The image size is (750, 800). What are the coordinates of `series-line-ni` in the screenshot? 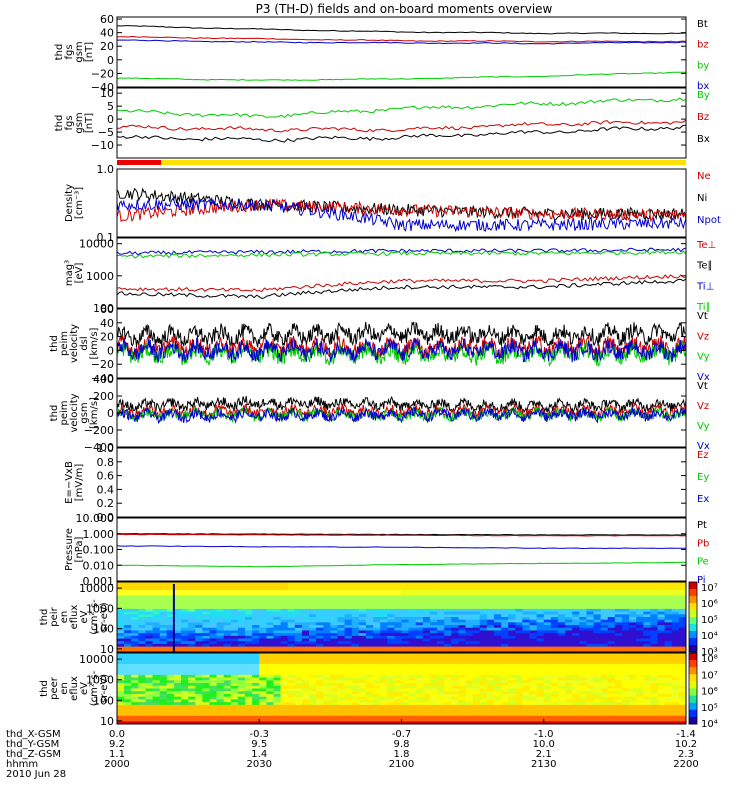 It's located at (401, 204).